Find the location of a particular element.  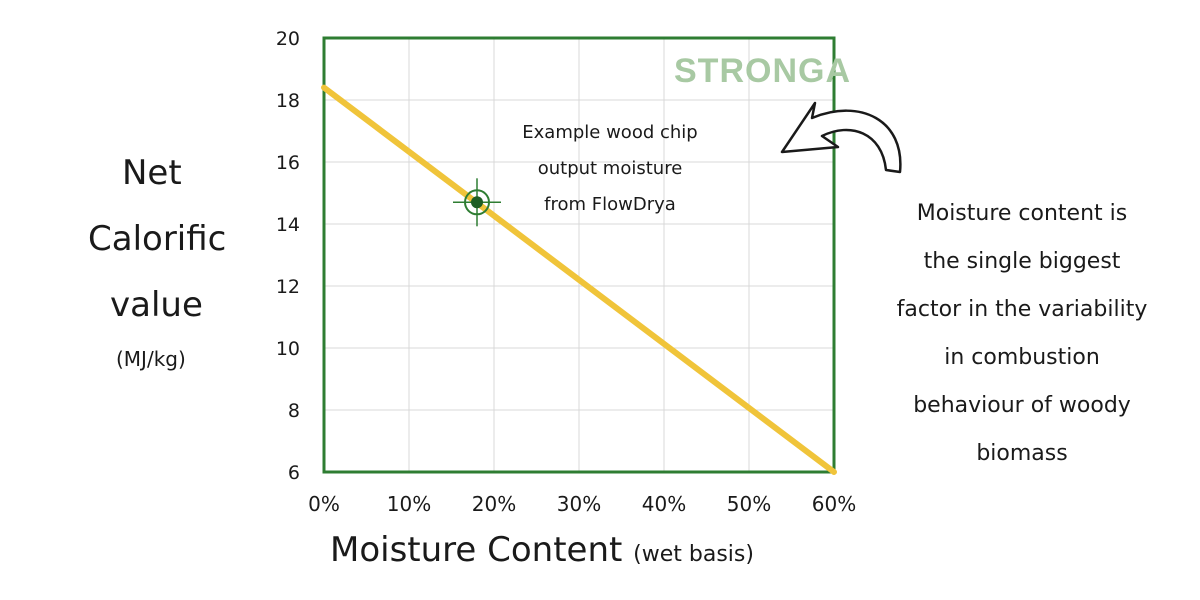

x-label-main: Moisture Content is located at coordinates (476, 550).